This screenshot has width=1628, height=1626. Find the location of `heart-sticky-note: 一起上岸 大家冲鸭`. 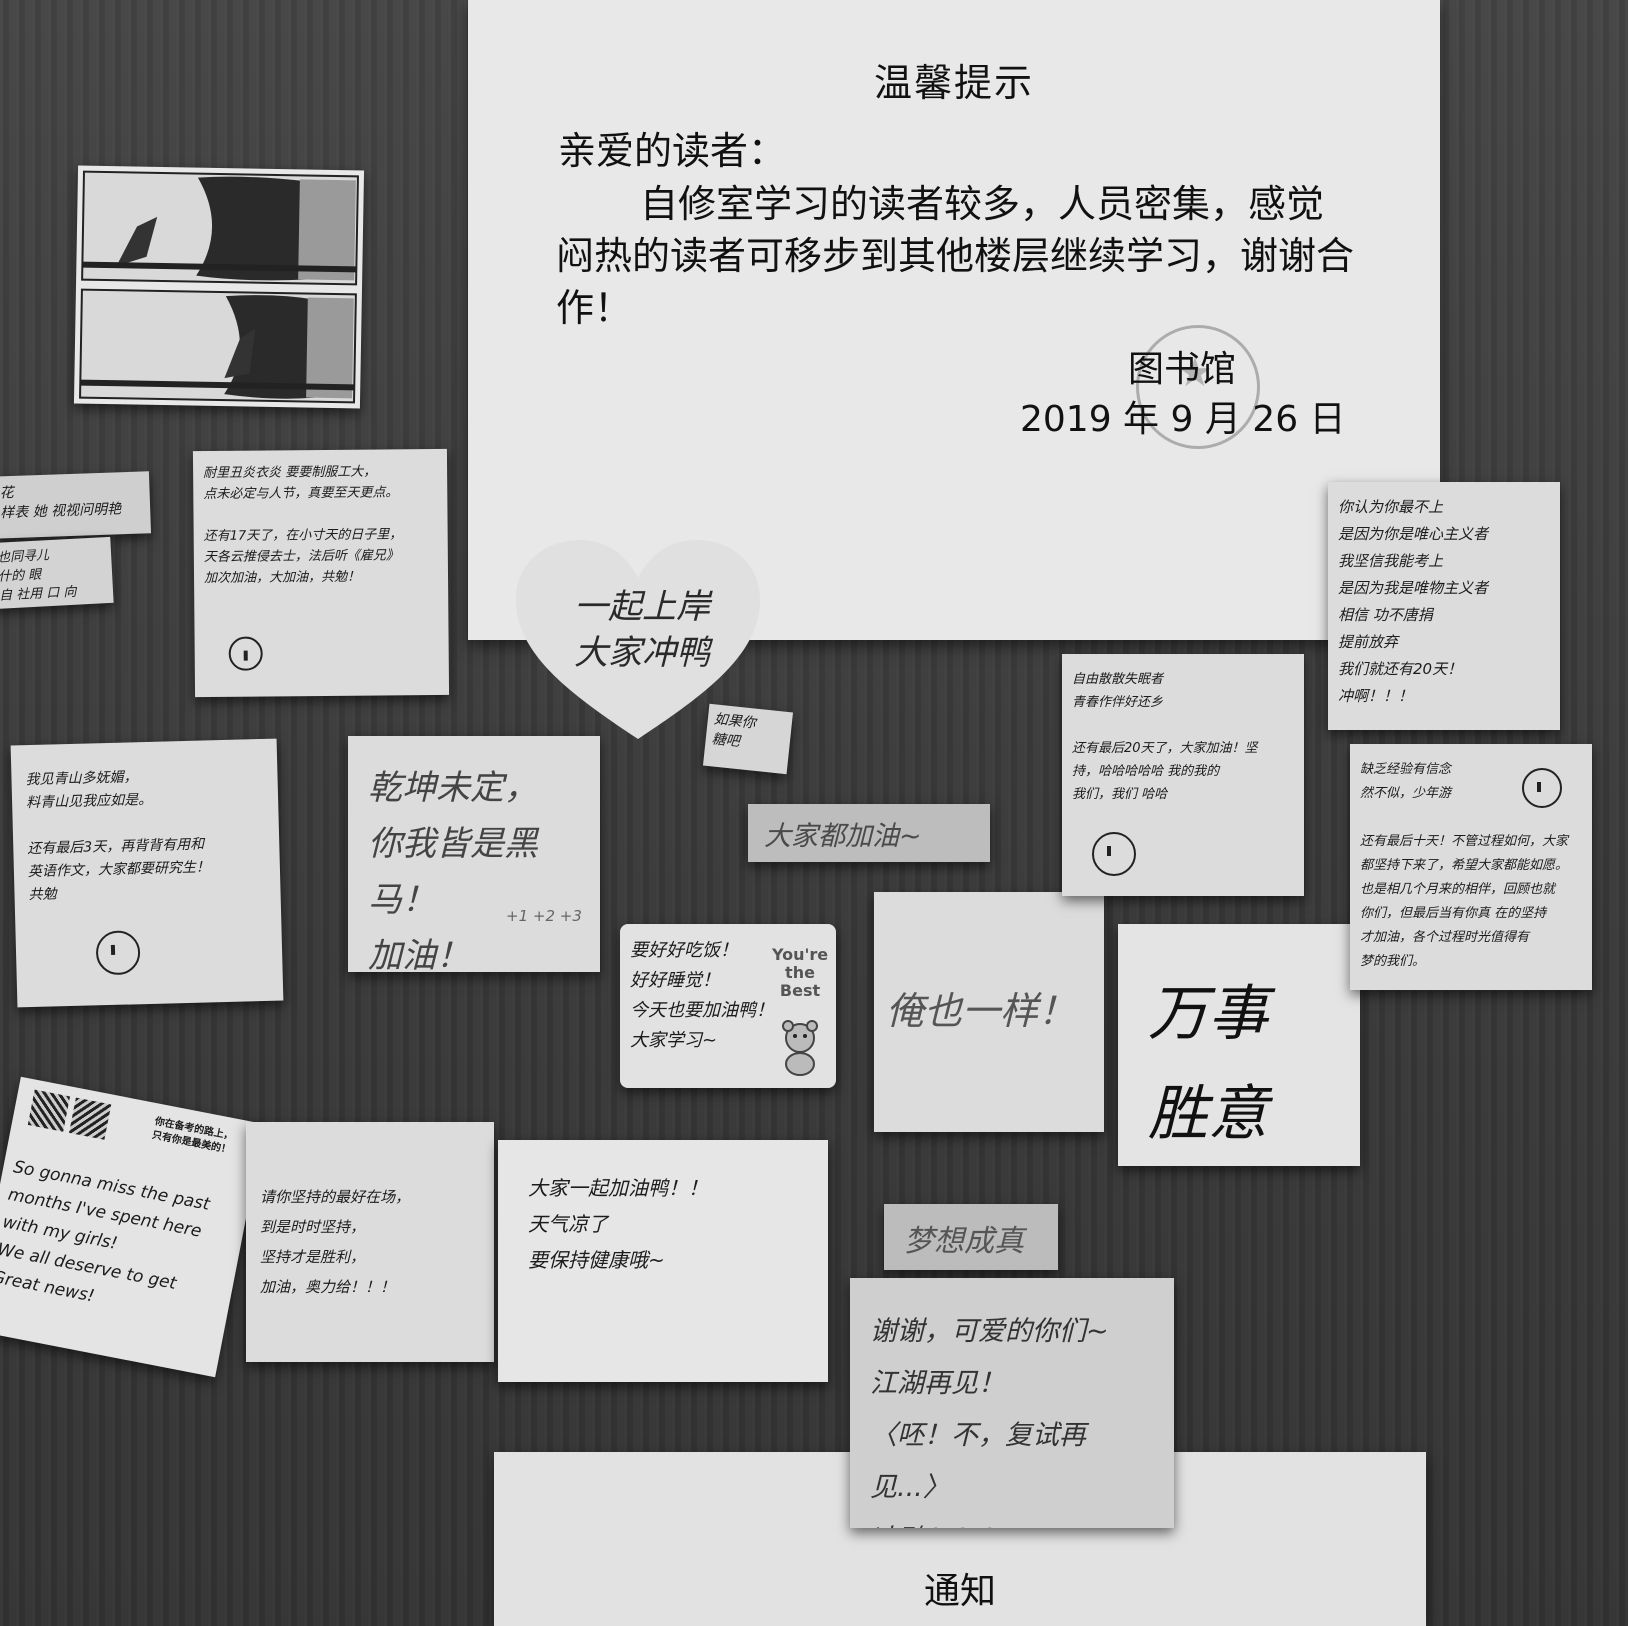

heart-sticky-note: 一起上岸 大家冲鸭 is located at coordinates (638, 639).